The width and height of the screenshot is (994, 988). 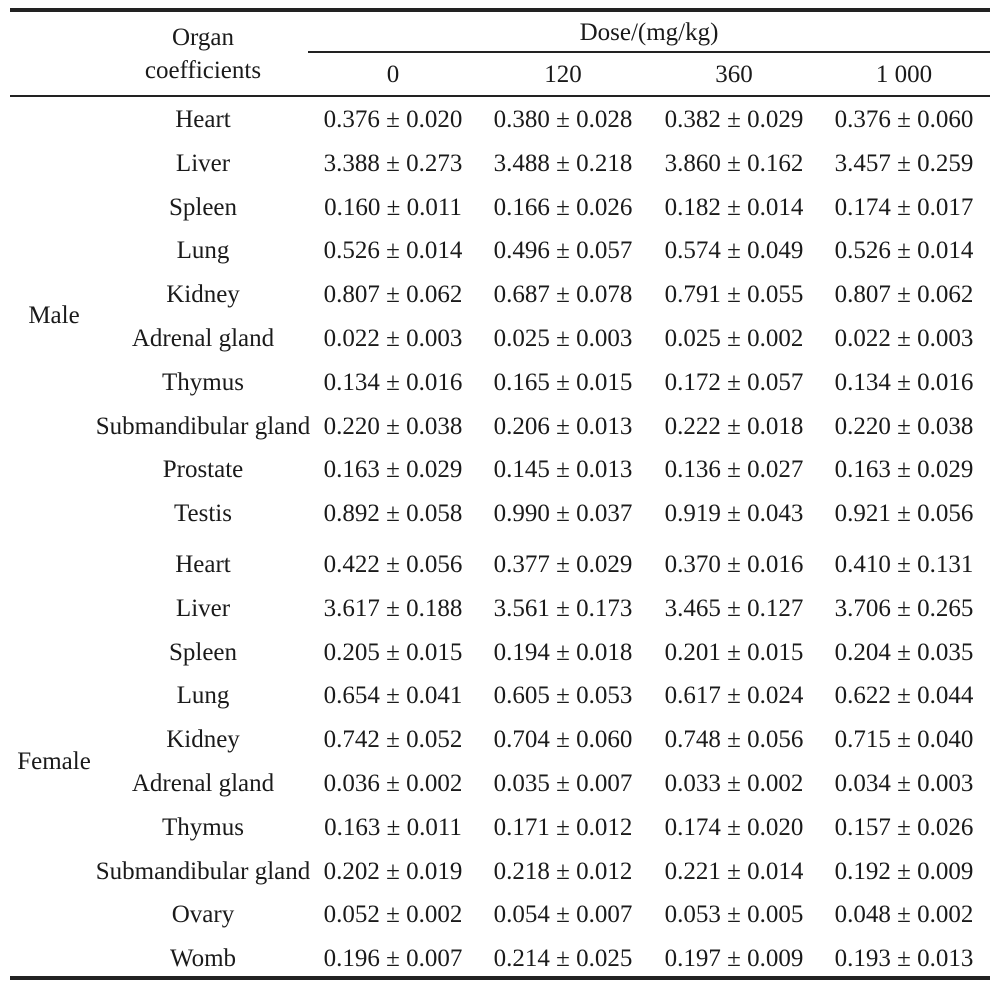 What do you see at coordinates (203, 70) in the screenshot?
I see `organ-header-line2: coefficients` at bounding box center [203, 70].